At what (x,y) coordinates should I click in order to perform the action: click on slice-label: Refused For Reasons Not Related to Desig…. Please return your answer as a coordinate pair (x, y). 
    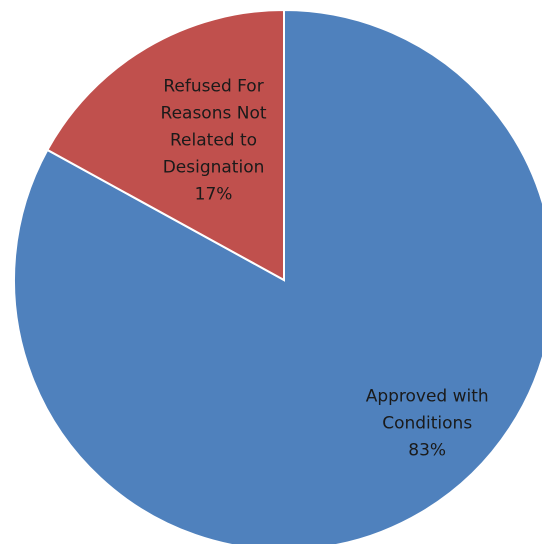
    Looking at the image, I should click on (214, 140).